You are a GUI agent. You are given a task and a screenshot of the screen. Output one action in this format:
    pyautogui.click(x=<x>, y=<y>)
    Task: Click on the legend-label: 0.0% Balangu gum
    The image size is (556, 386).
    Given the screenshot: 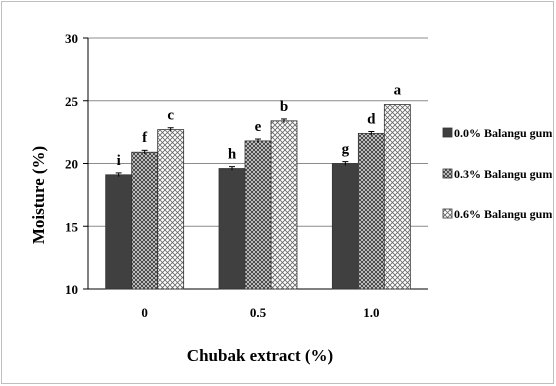 What is the action you would take?
    pyautogui.click(x=503, y=133)
    